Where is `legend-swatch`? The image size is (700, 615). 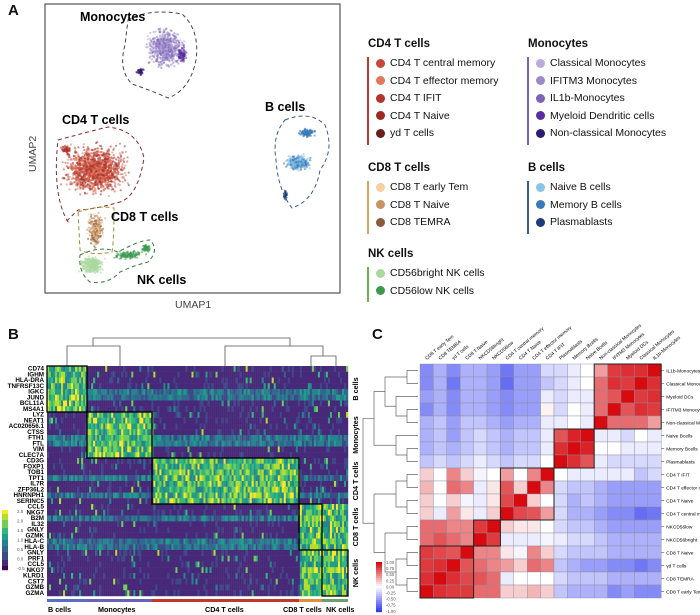 legend-swatch is located at coordinates (380, 273).